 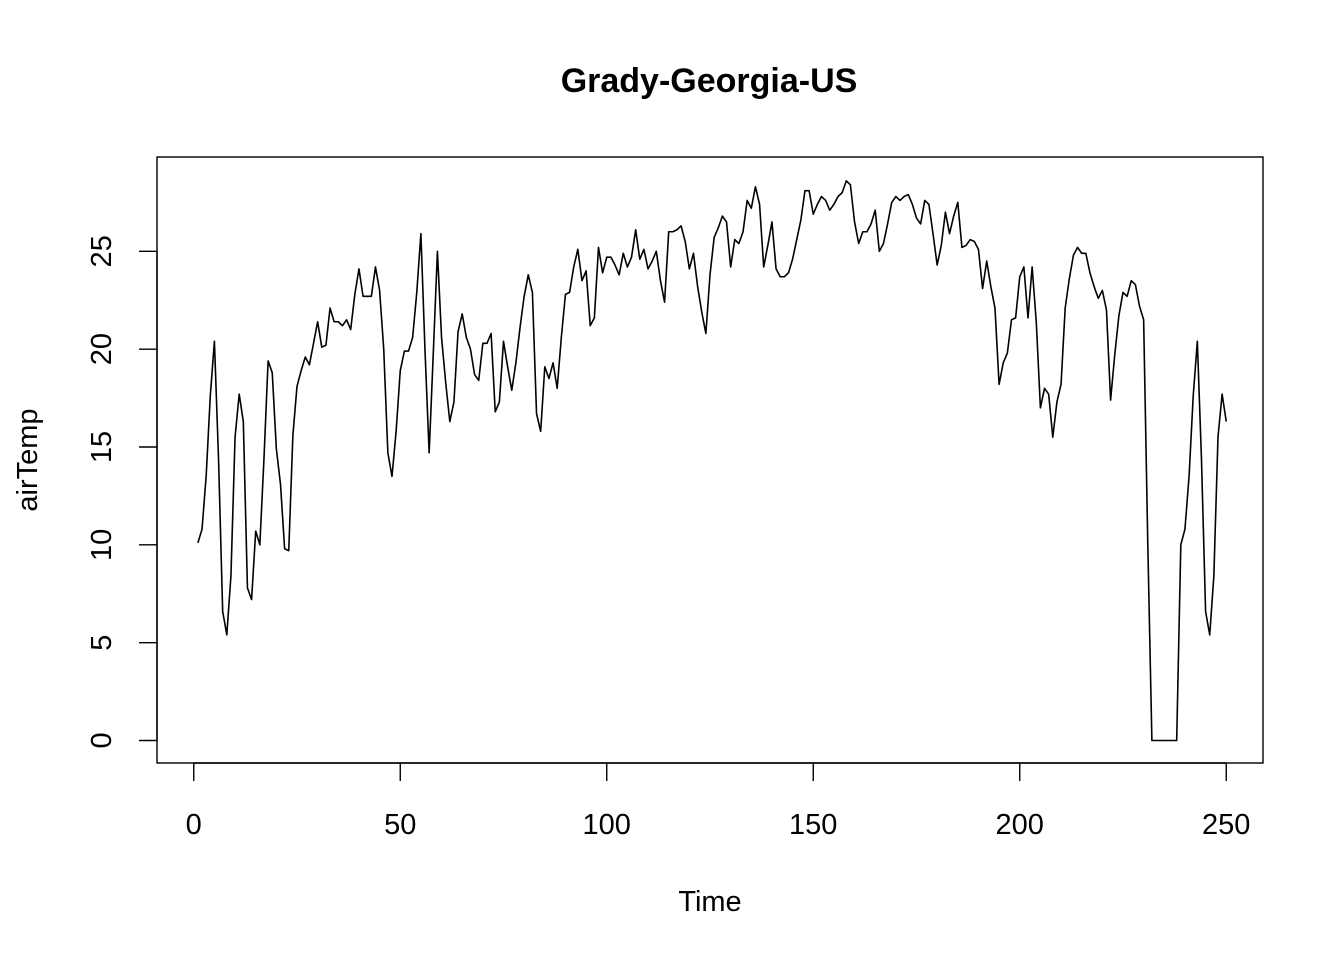 What do you see at coordinates (28, 459) in the screenshot?
I see `y-axis-label: airTemp` at bounding box center [28, 459].